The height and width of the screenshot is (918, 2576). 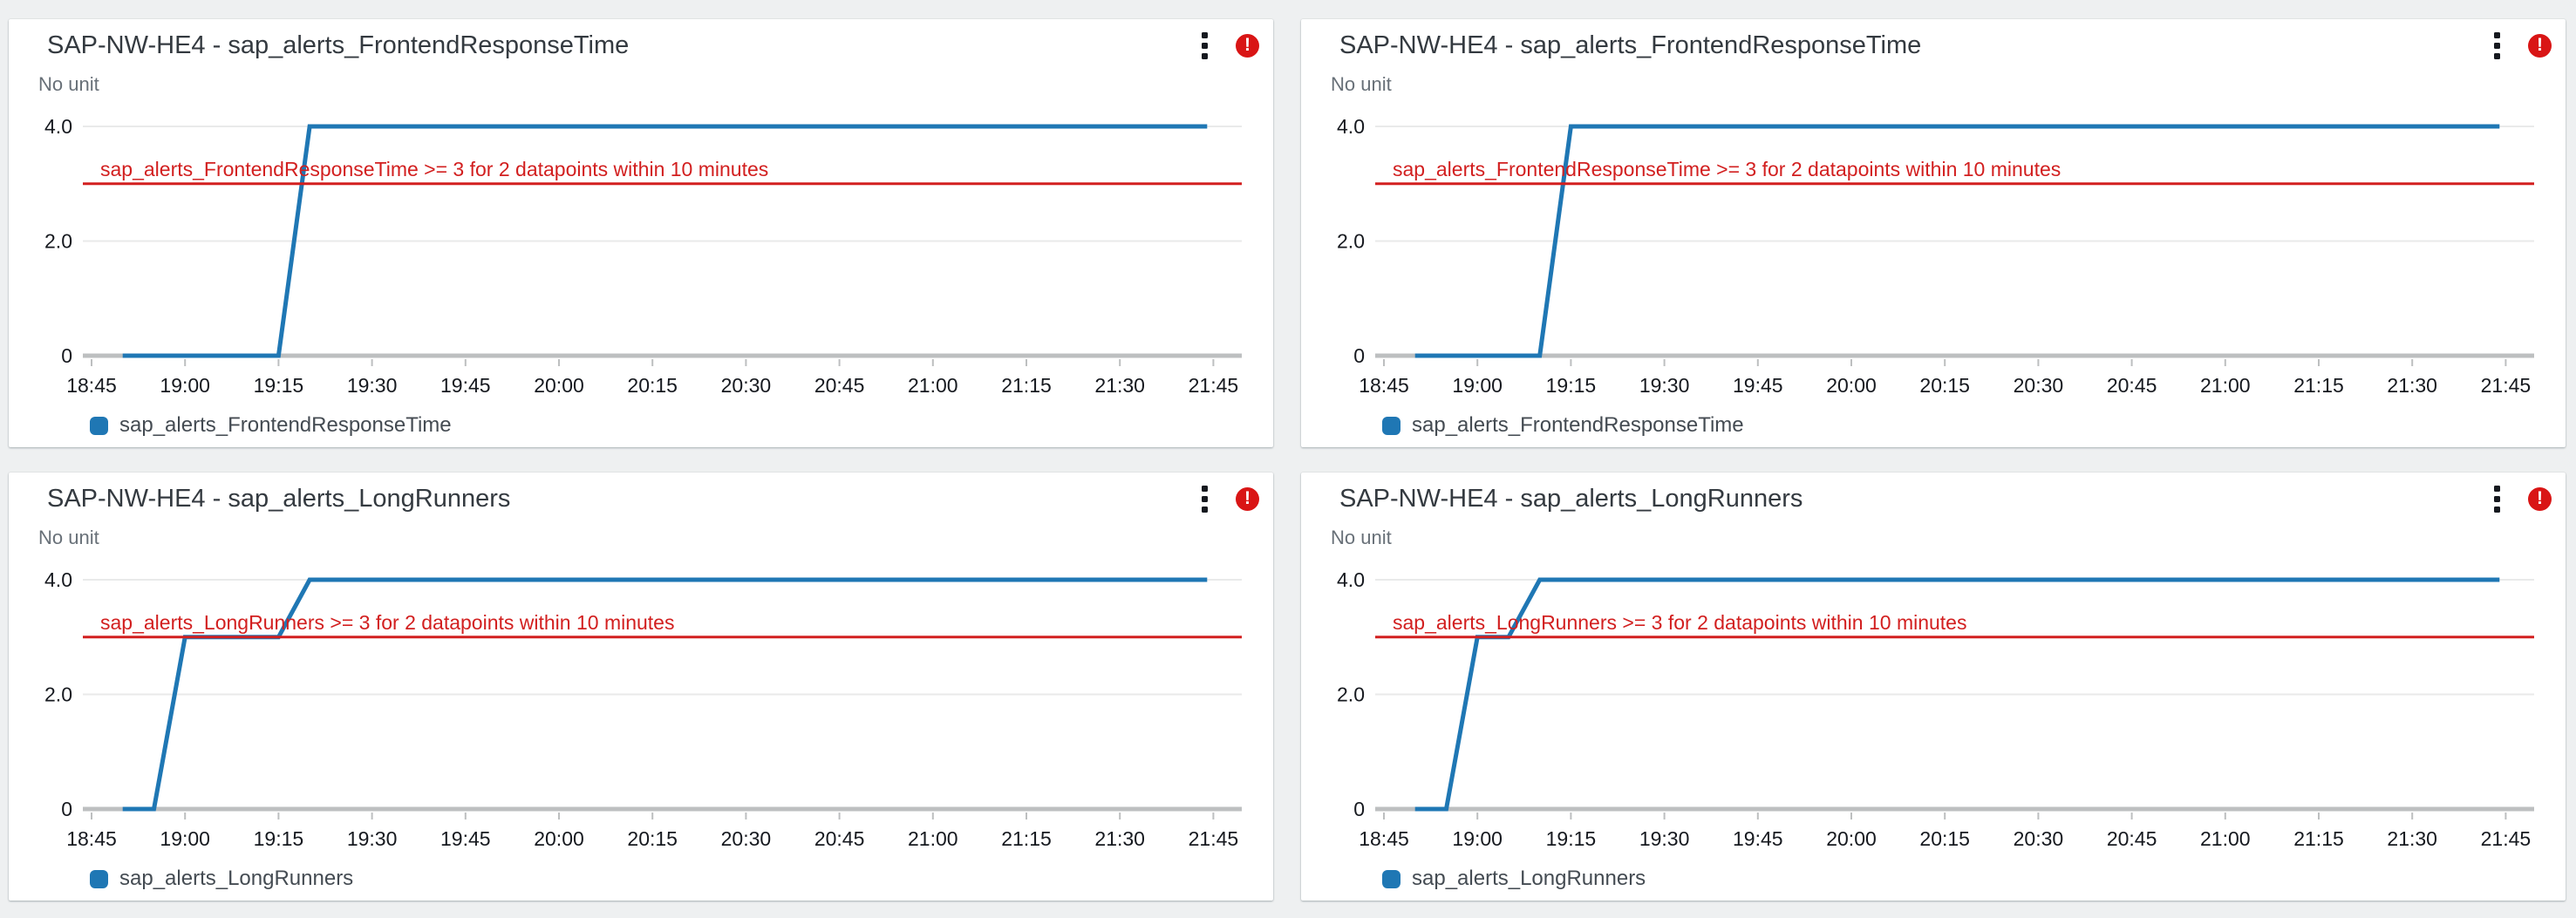 I want to click on widget-title: SAP-NW-HE4 - sap_alerts_LongRunners, so click(x=1571, y=498).